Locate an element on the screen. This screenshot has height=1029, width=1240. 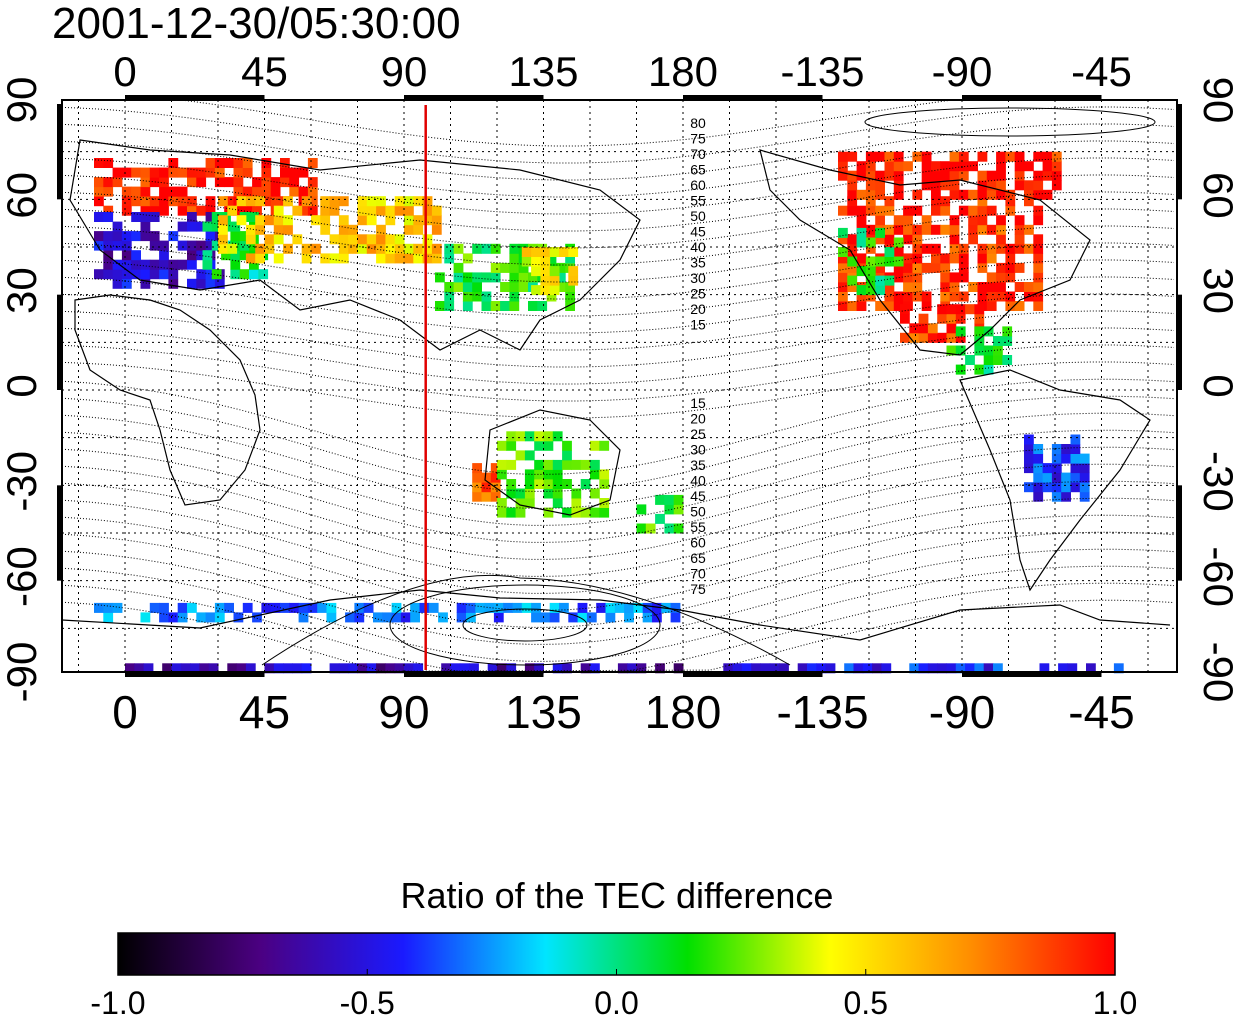
anomaly-region-antarctic-band is located at coordinates (404, 668).